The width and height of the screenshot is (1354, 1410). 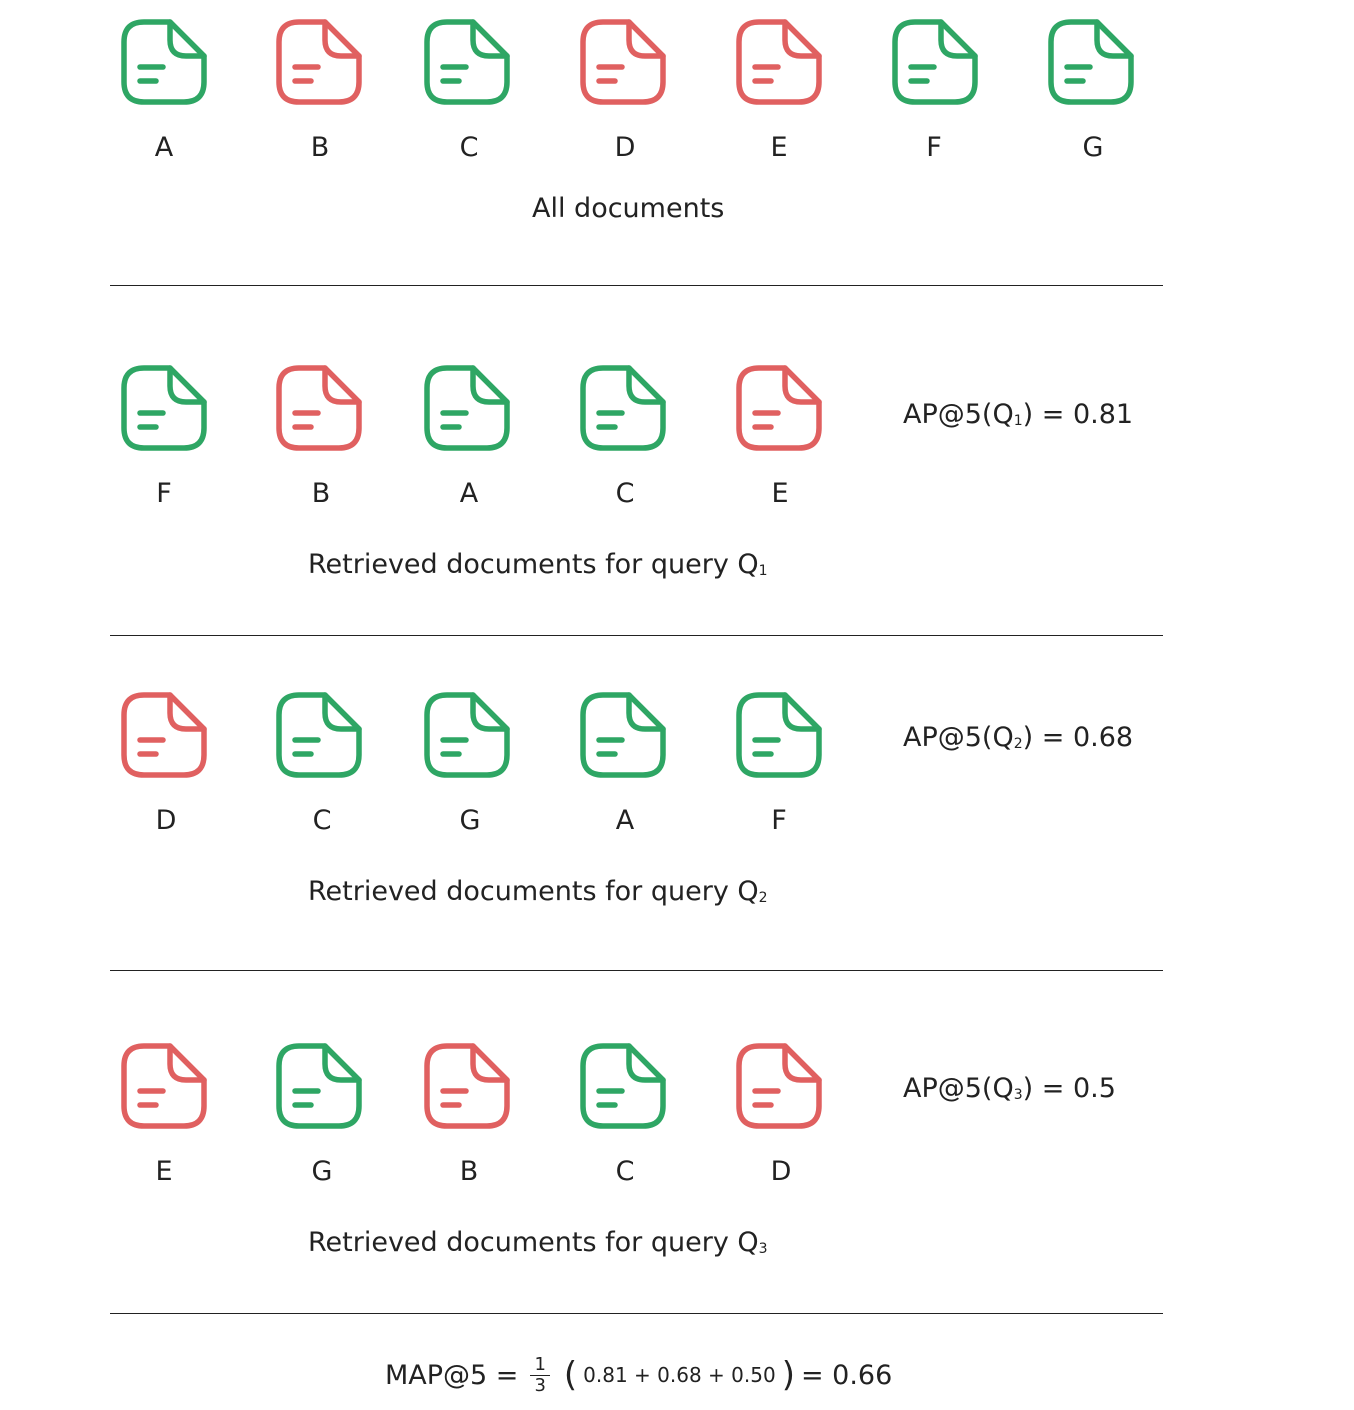 I want to click on fraction-denominator: 3, so click(x=540, y=1385).